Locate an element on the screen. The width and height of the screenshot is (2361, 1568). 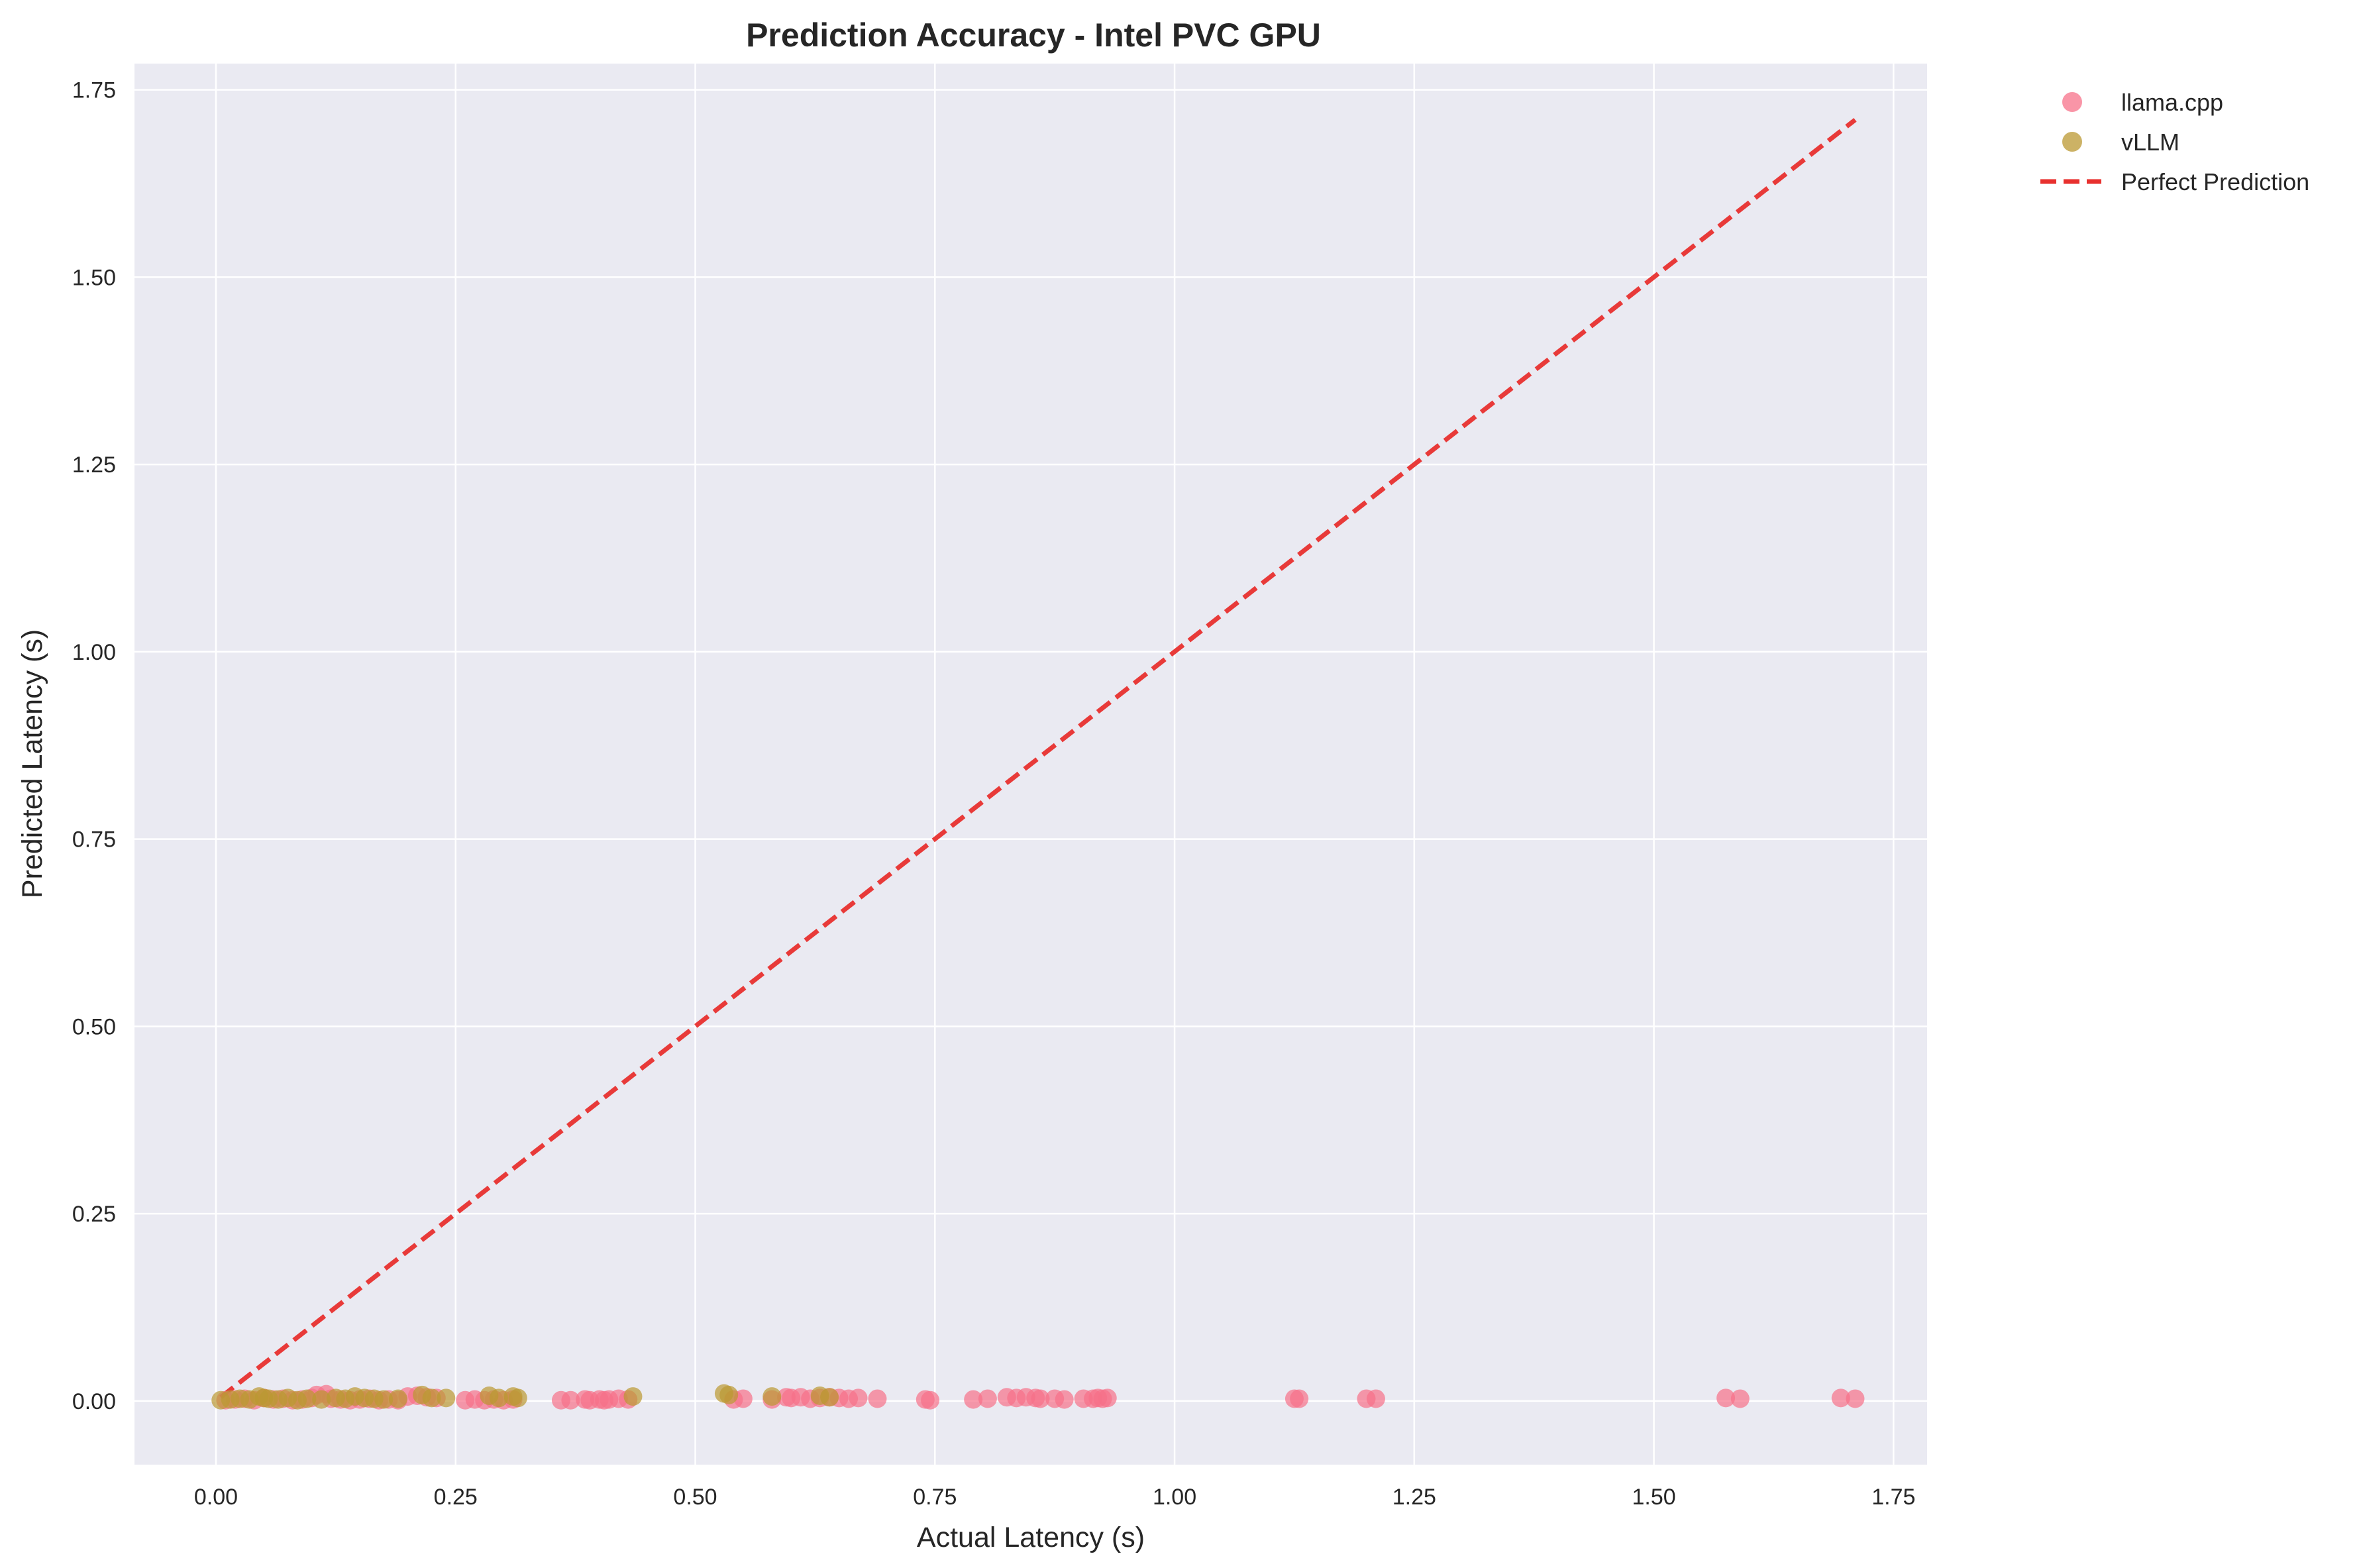
legend-label-llama-cpp: llama.cpp is located at coordinates (2172, 103).